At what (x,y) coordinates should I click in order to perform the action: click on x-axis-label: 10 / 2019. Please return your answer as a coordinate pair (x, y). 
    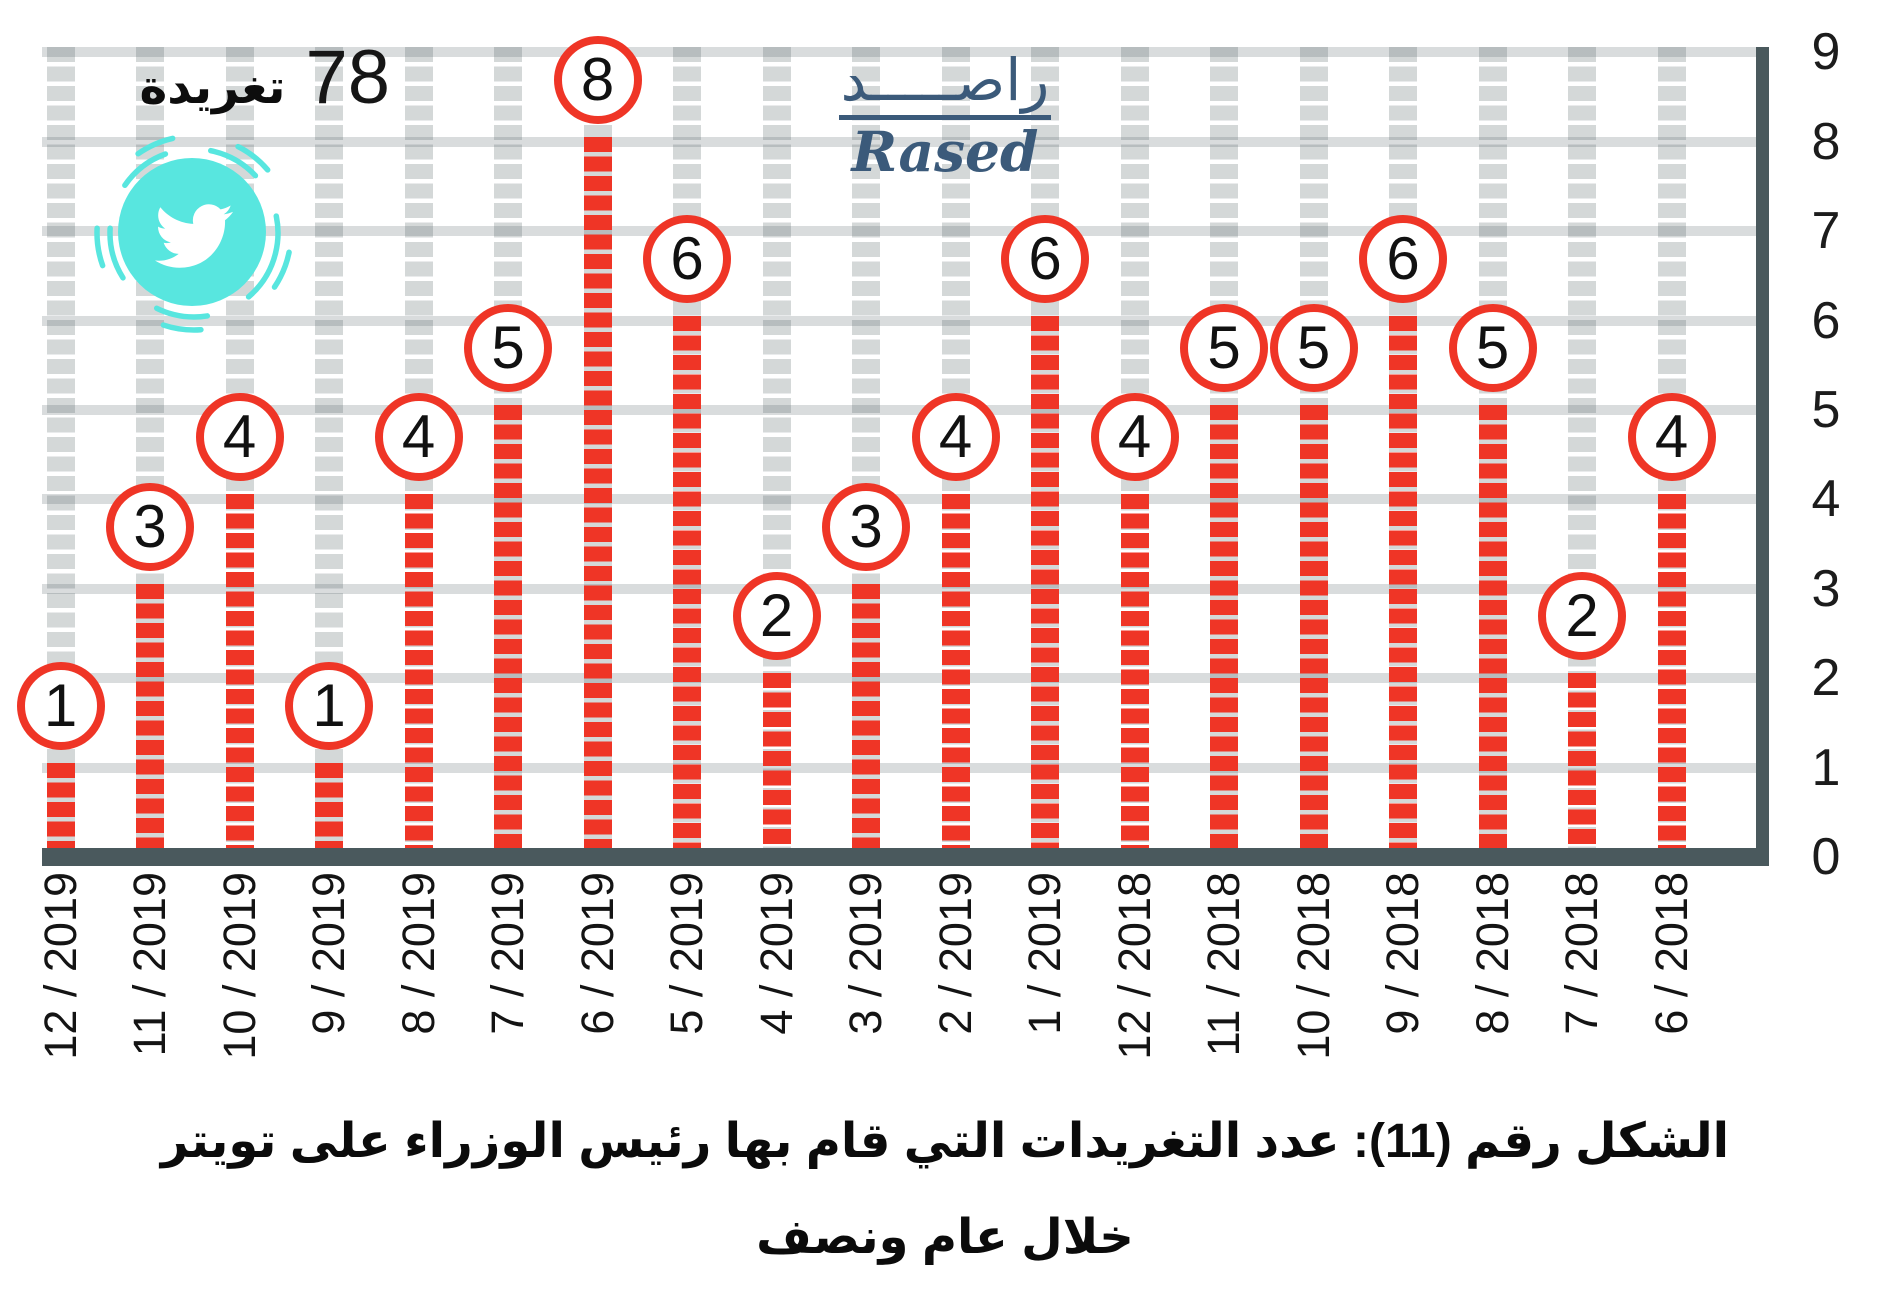
    Looking at the image, I should click on (239, 966).